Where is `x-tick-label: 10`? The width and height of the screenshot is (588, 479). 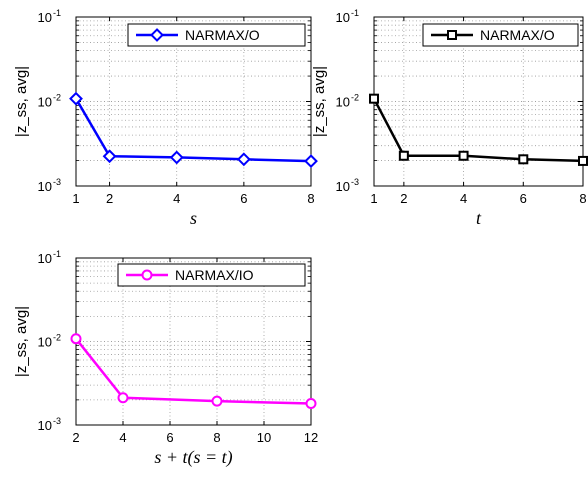 x-tick-label: 10 is located at coordinates (264, 437).